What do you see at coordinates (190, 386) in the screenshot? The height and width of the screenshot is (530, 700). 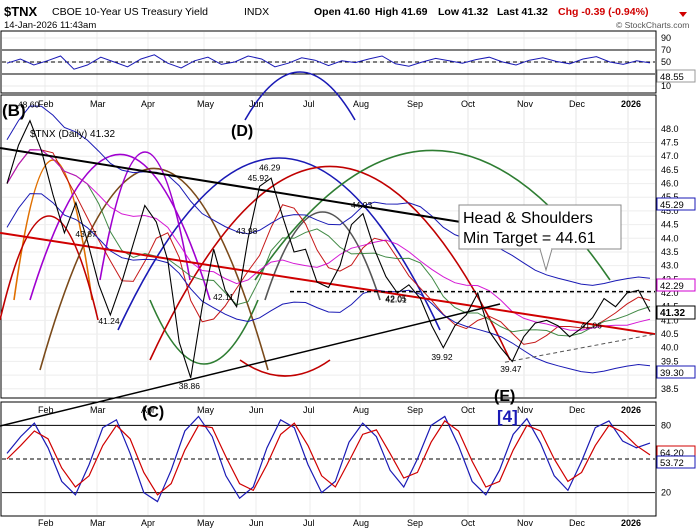 I see `price-annotation: 38.86` at bounding box center [190, 386].